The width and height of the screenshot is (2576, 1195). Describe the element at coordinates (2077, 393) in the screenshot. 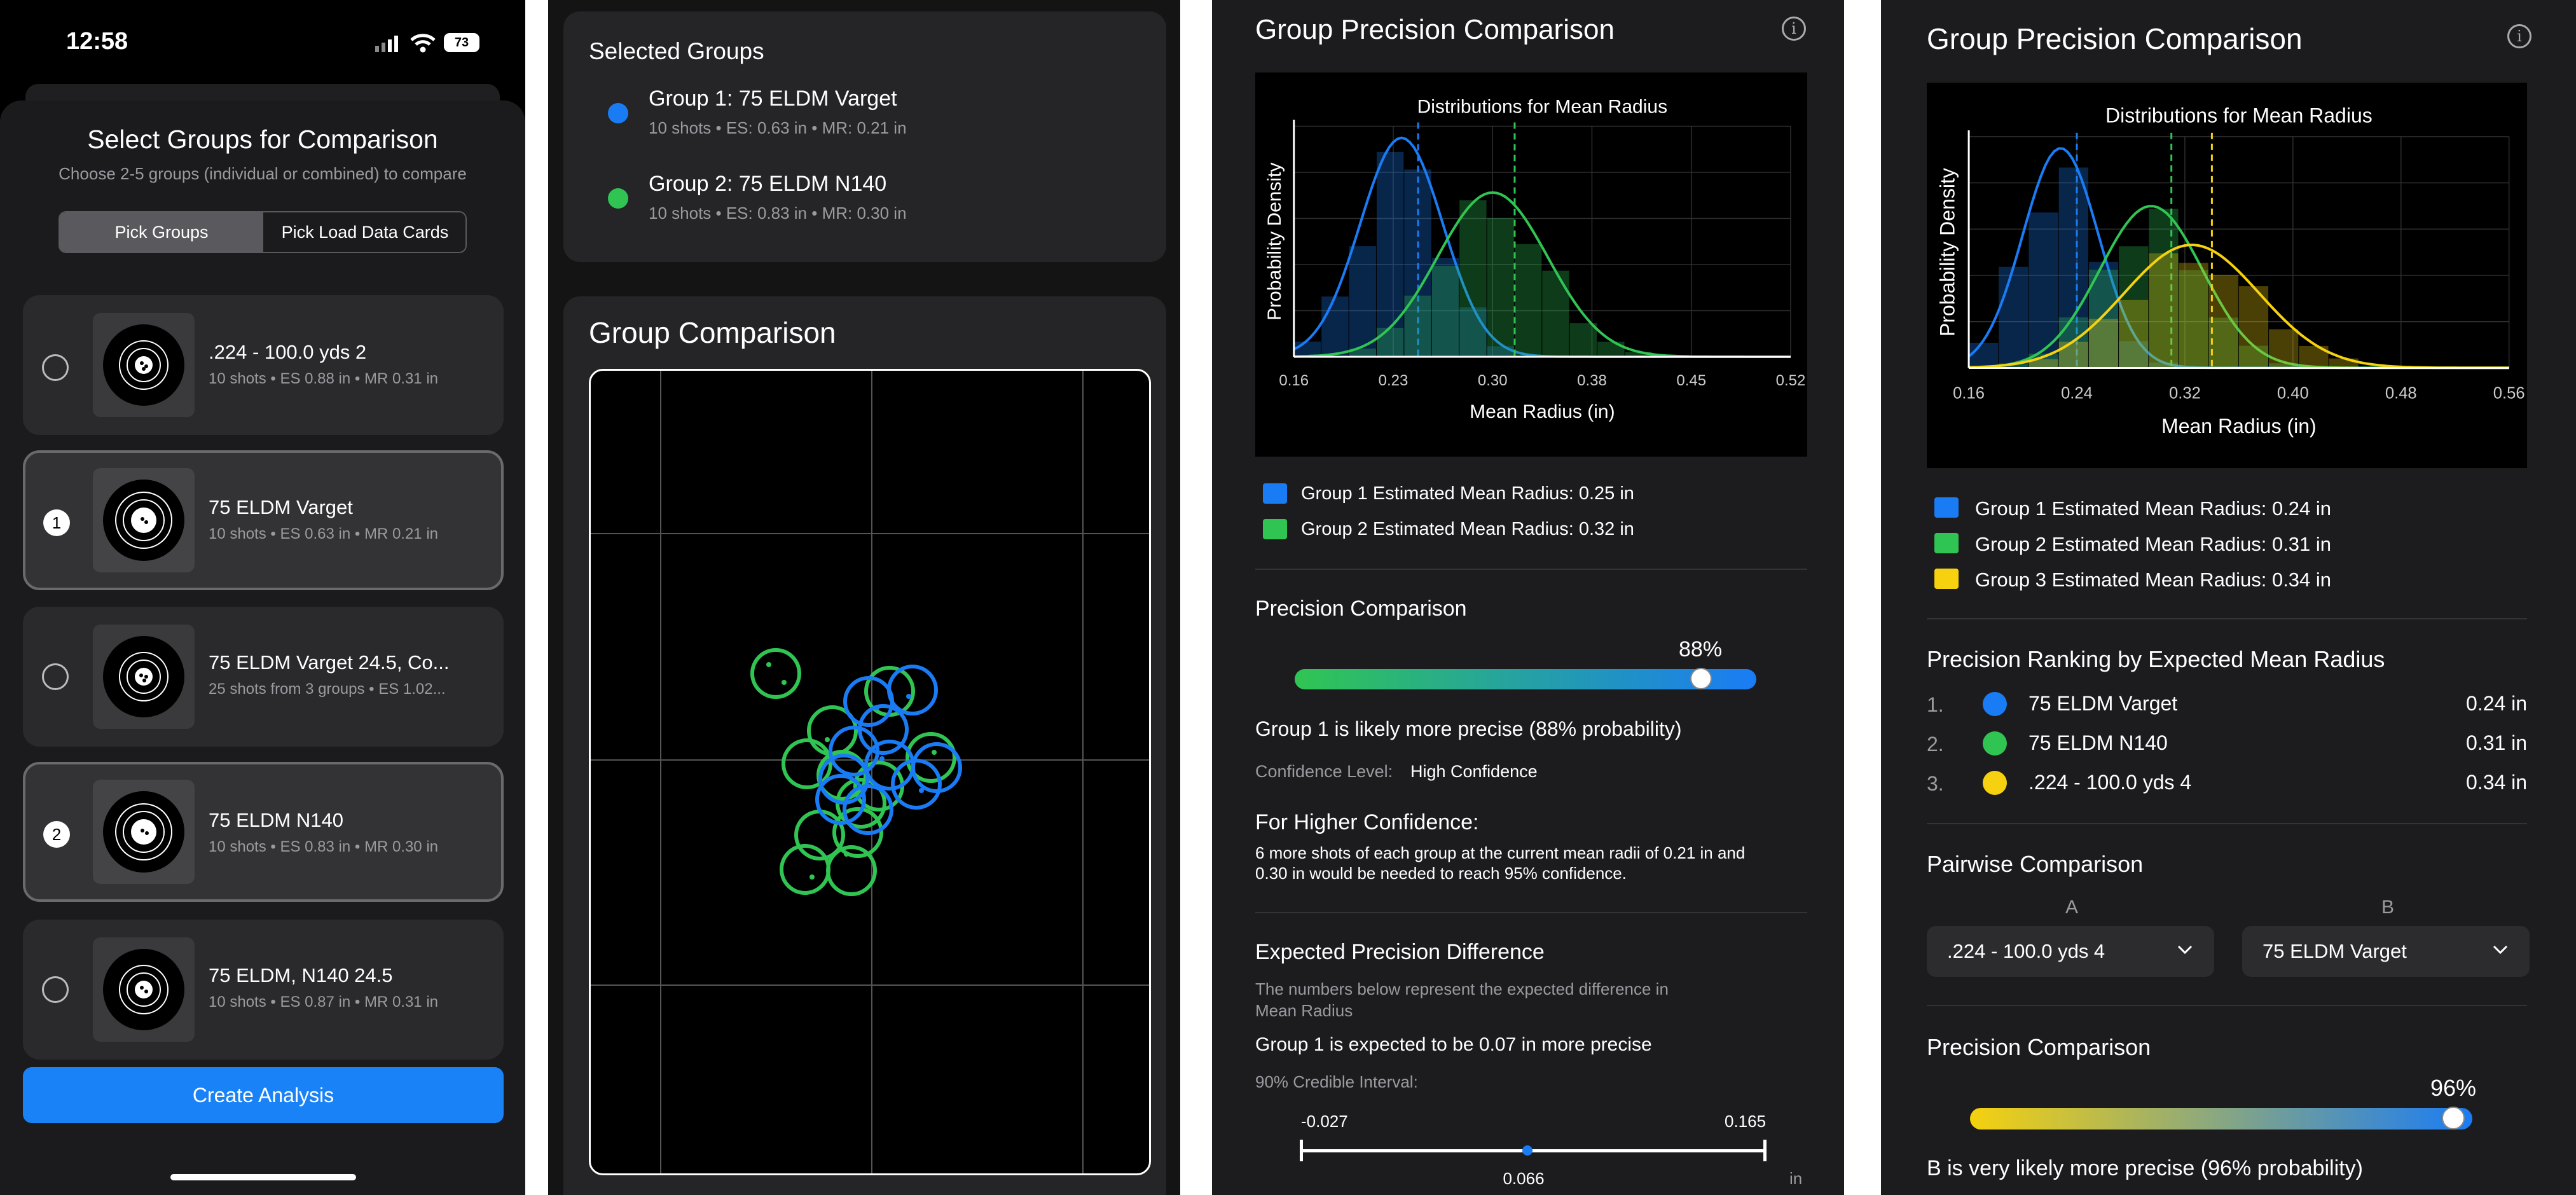

I see `x-tick-label: 0.24` at that location.